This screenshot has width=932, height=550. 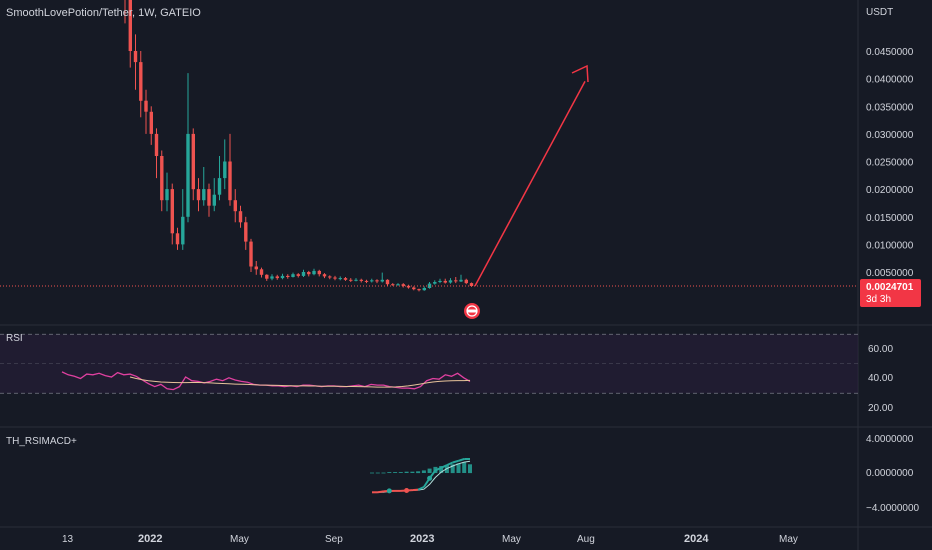 I want to click on rsi-ma-line, so click(x=300, y=382).